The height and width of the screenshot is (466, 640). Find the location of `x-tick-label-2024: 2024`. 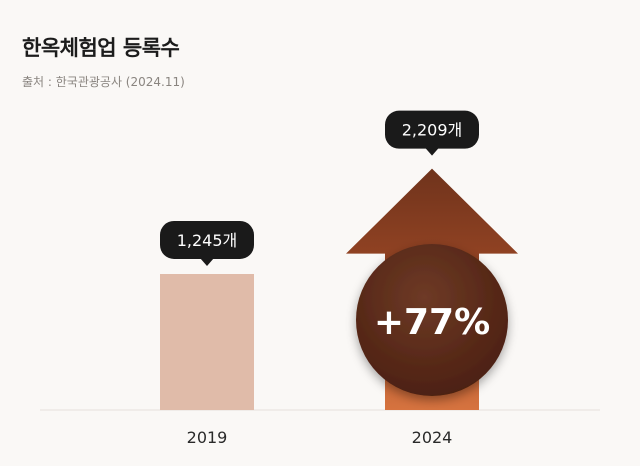

x-tick-label-2024: 2024 is located at coordinates (432, 437).